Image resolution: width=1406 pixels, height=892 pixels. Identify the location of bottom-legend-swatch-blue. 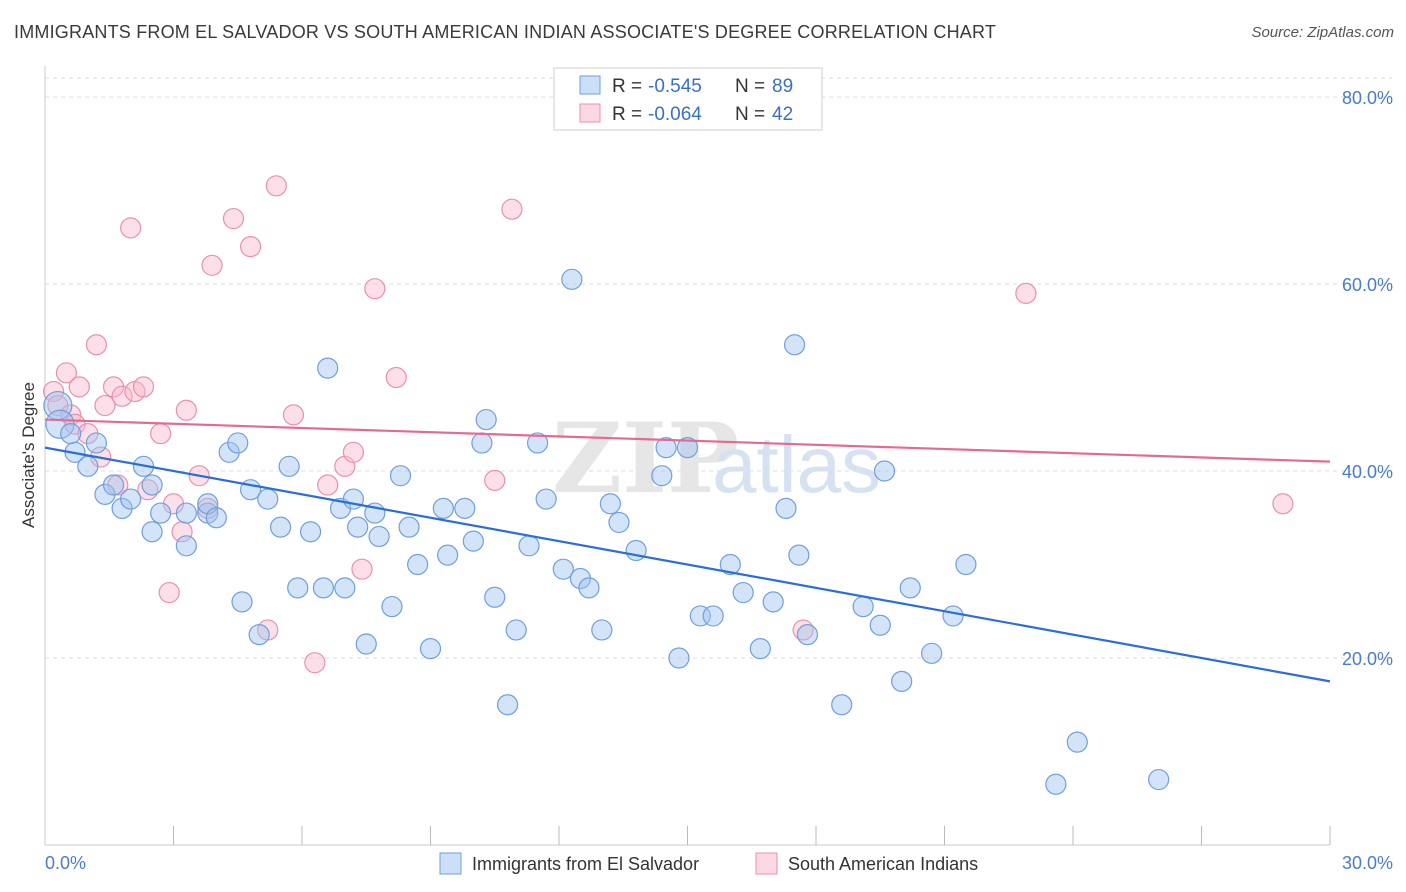
(450, 863).